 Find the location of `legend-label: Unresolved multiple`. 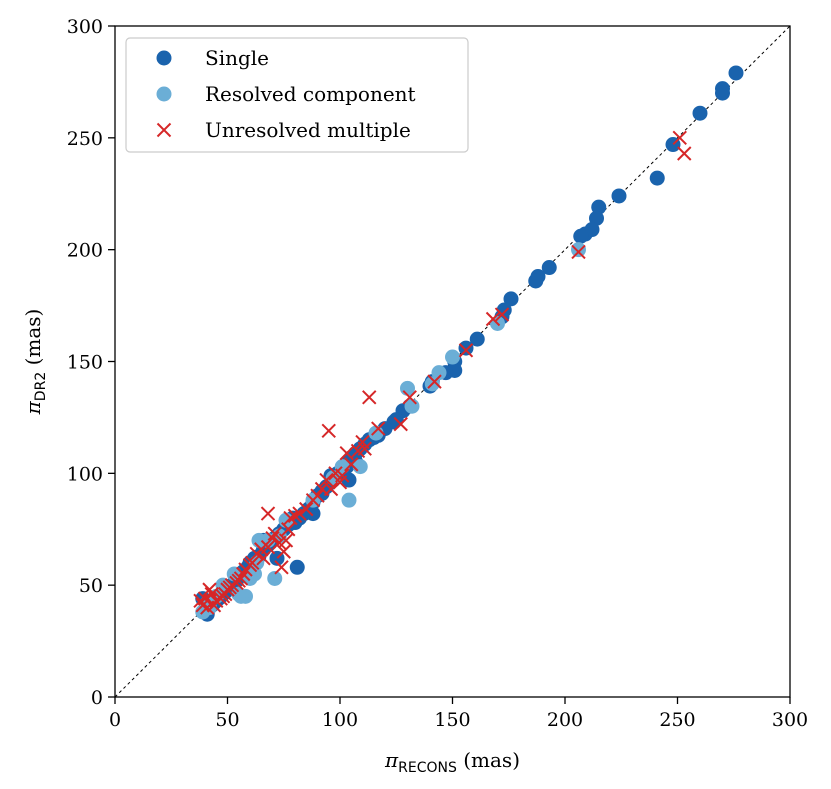

legend-label: Unresolved multiple is located at coordinates (308, 130).